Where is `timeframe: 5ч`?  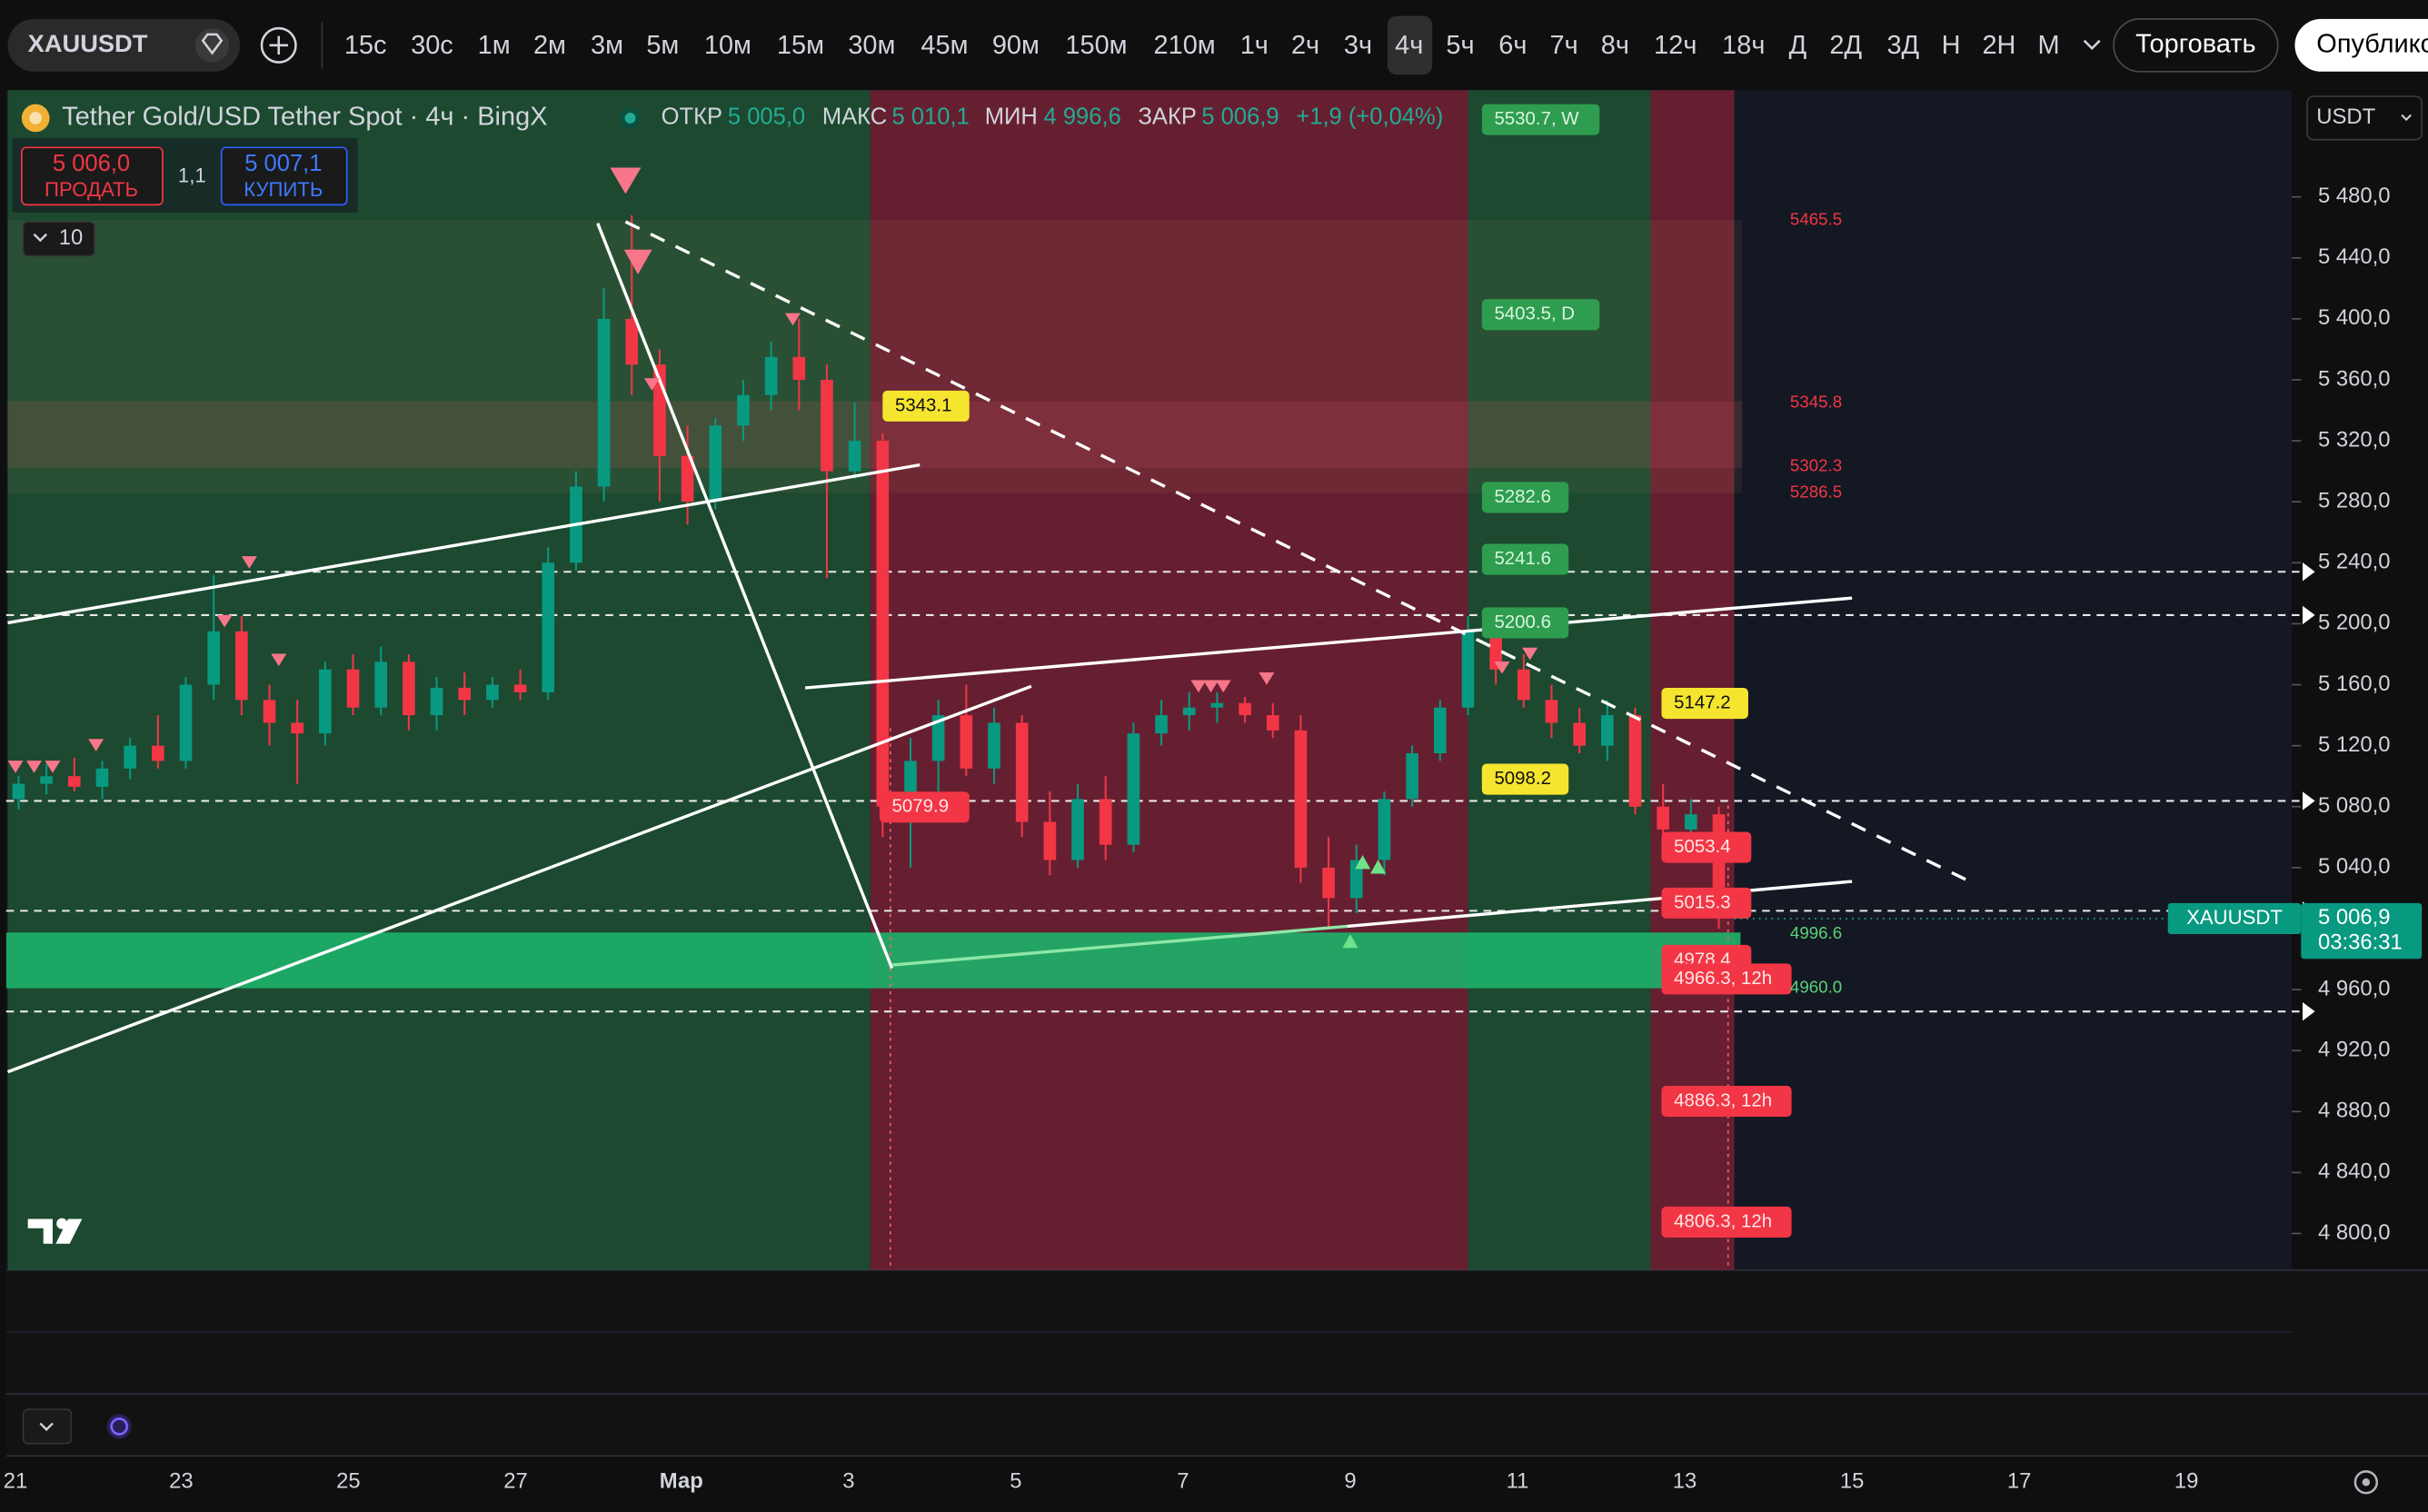 timeframe: 5ч is located at coordinates (1460, 45).